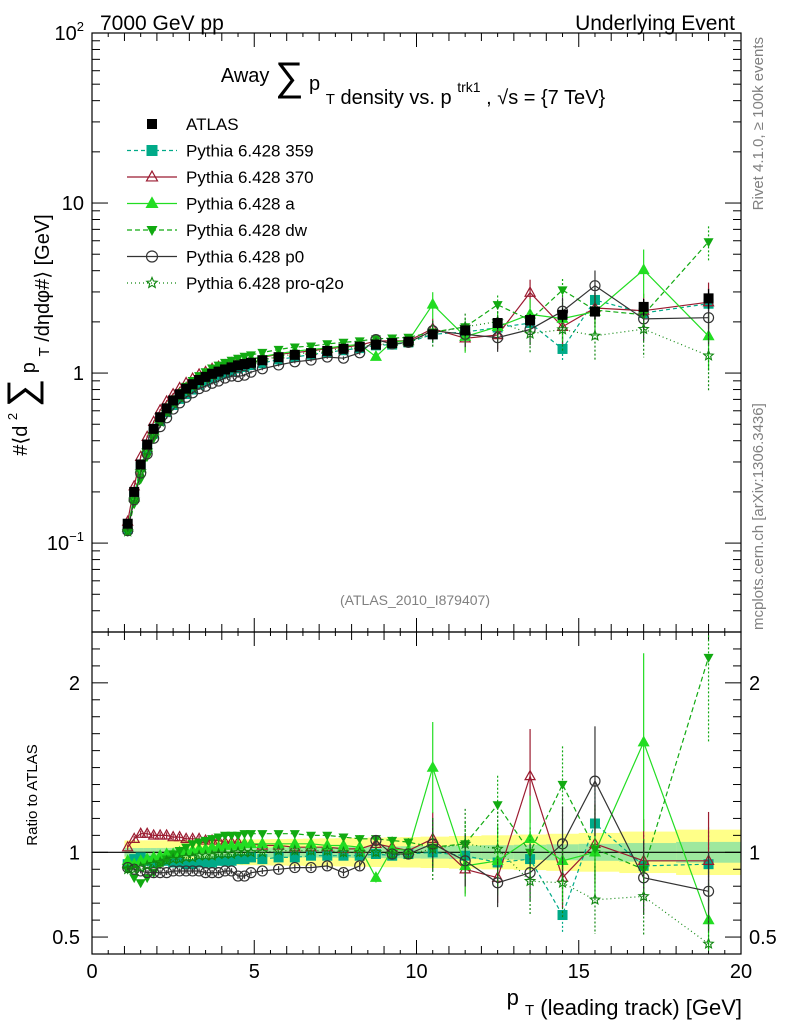 Image resolution: width=786 pixels, height=1024 pixels. Describe the element at coordinates (579, 972) in the screenshot. I see `x-tick-label: 15` at that location.